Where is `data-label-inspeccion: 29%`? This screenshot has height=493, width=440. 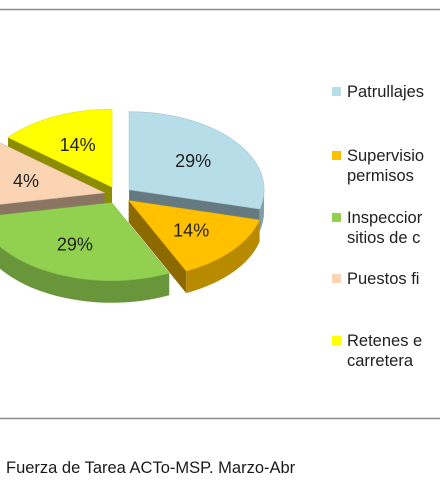
data-label-inspeccion: 29% is located at coordinates (75, 244).